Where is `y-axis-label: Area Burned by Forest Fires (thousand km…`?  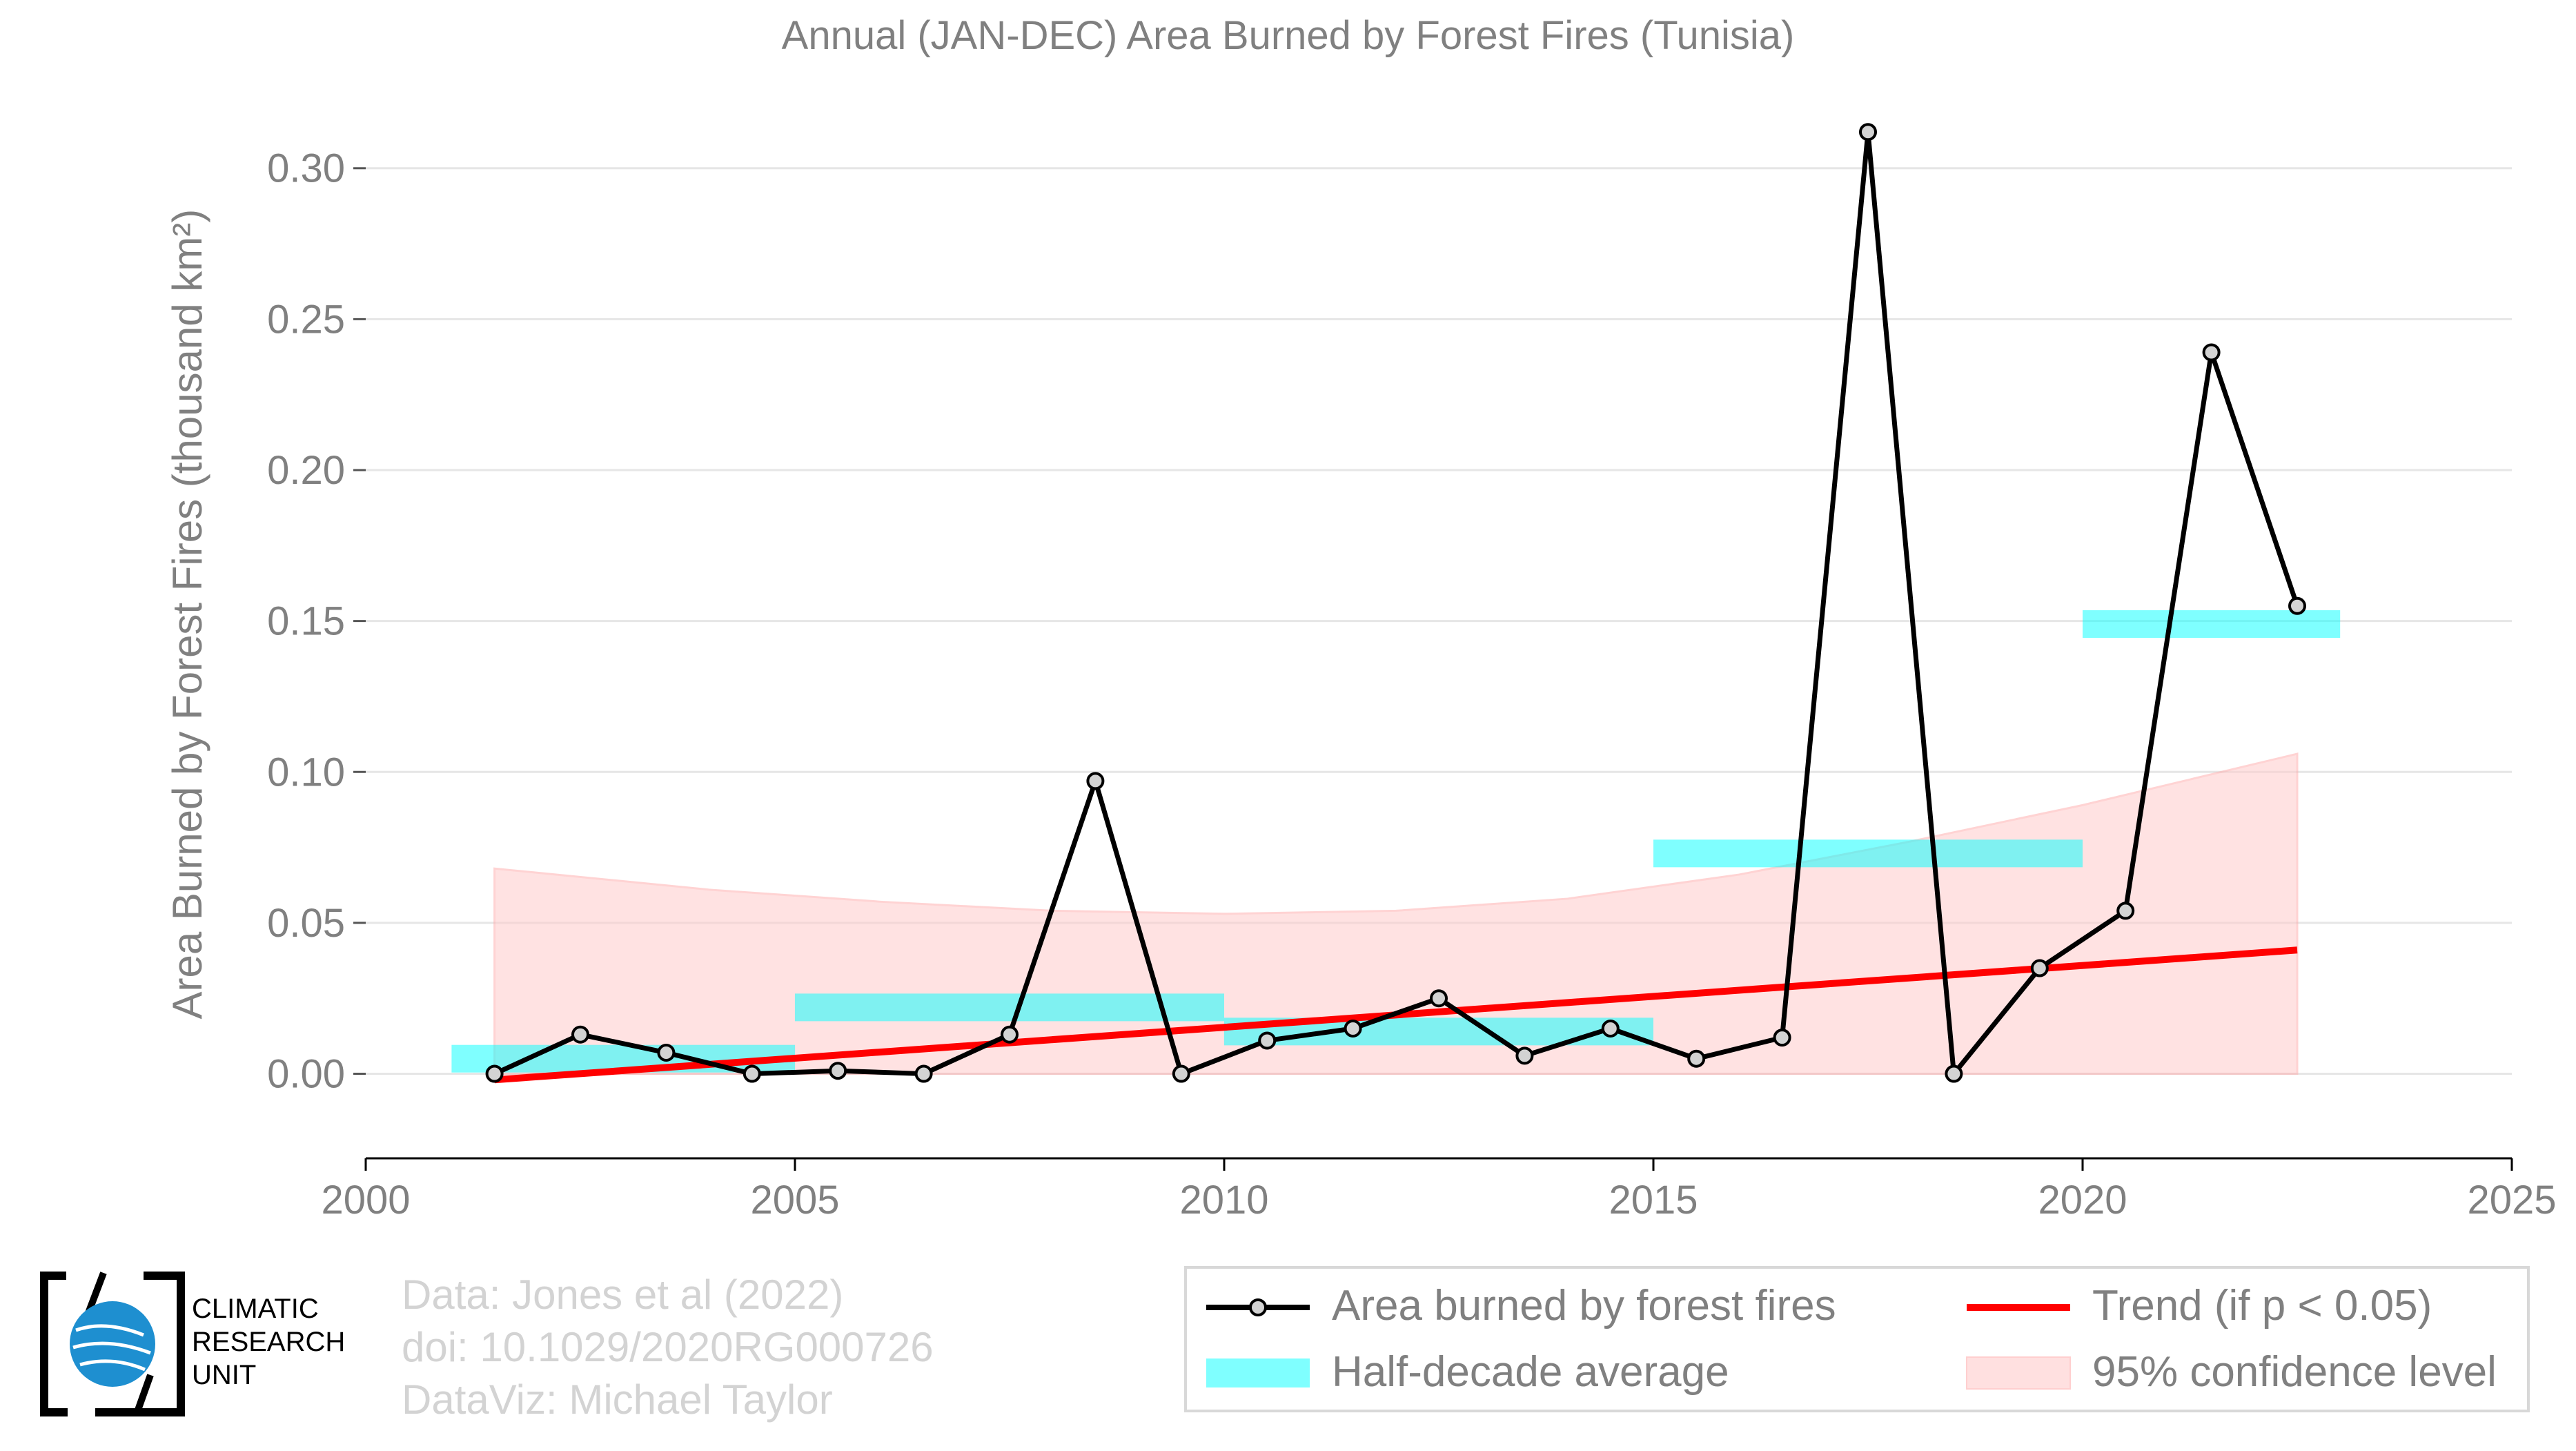
y-axis-label: Area Burned by Forest Fires (thousand km… is located at coordinates (187, 614).